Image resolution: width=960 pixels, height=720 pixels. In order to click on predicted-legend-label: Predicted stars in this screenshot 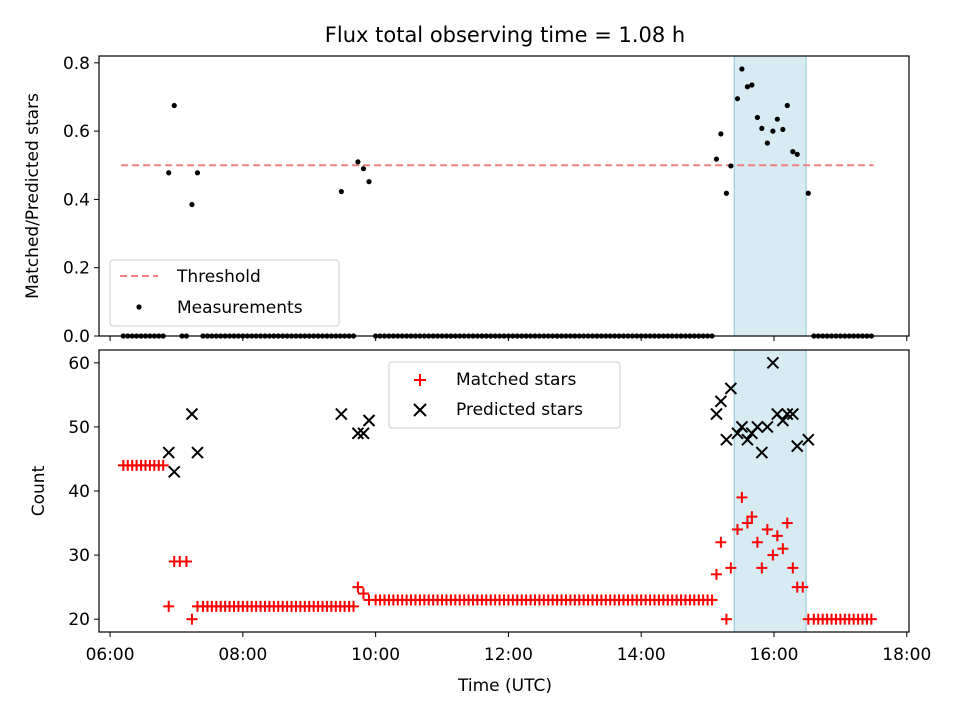, I will do `click(519, 410)`.